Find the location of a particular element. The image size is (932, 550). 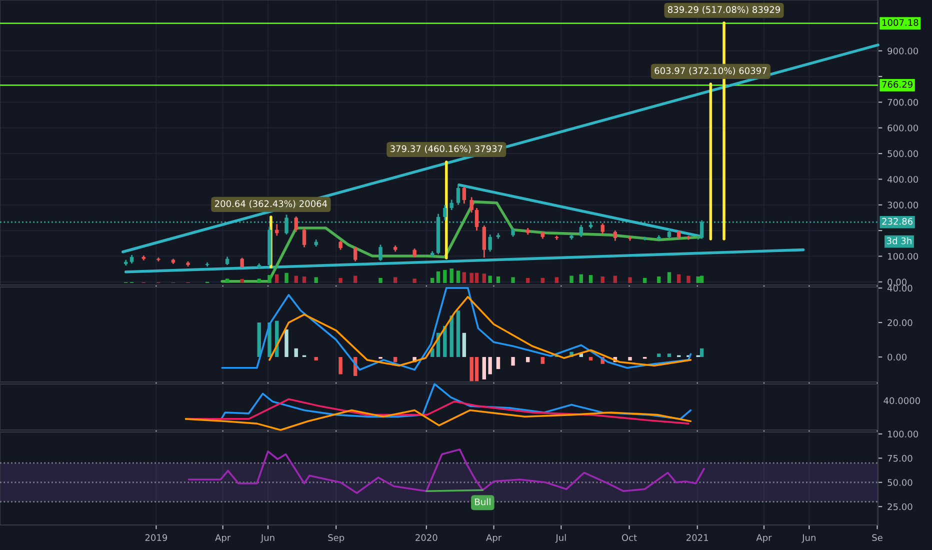

ref-line-label: 232.86 is located at coordinates (897, 221).